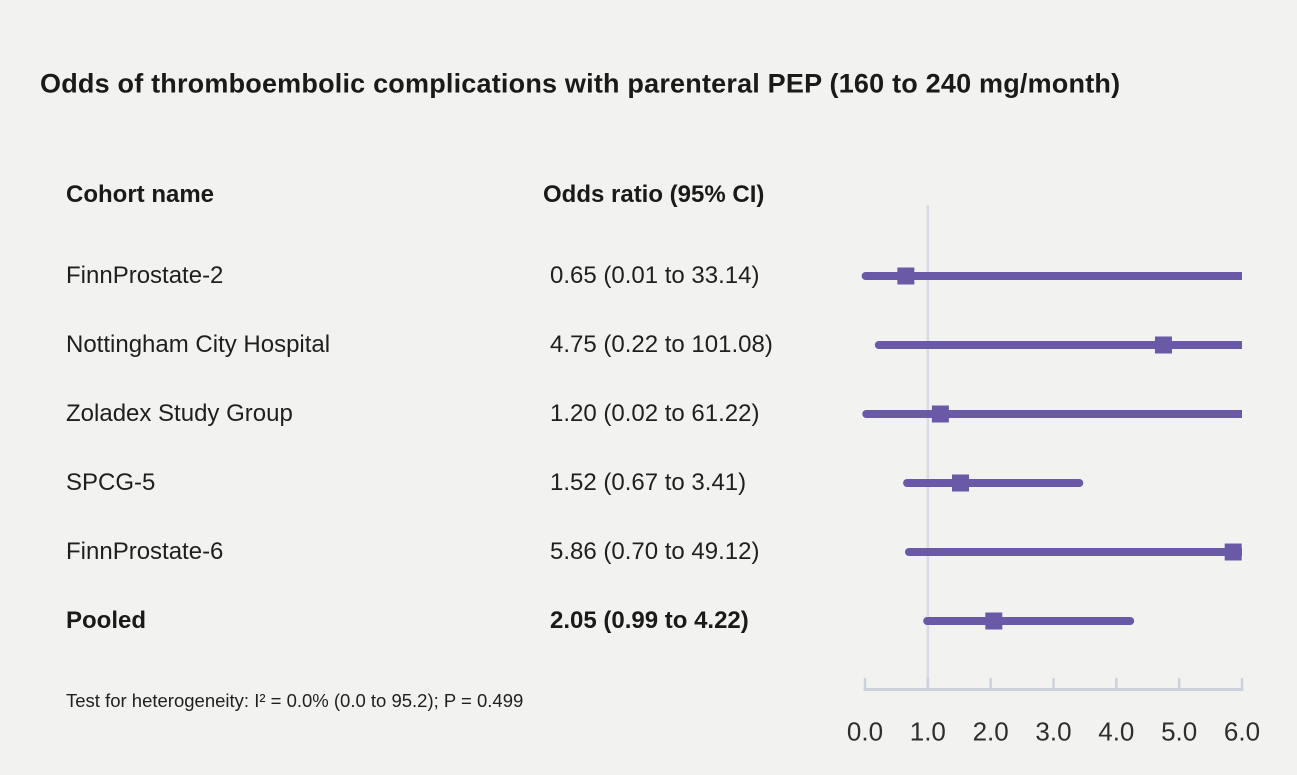  What do you see at coordinates (140, 194) in the screenshot?
I see `column-header-cohort: Cohort name` at bounding box center [140, 194].